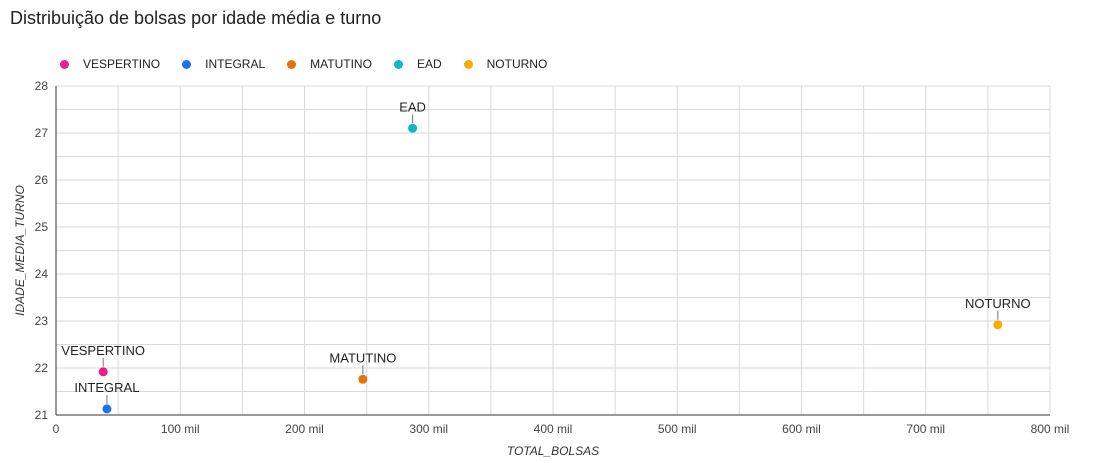 The height and width of the screenshot is (463, 1094). I want to click on x-tick-label: 300 mil, so click(428, 429).